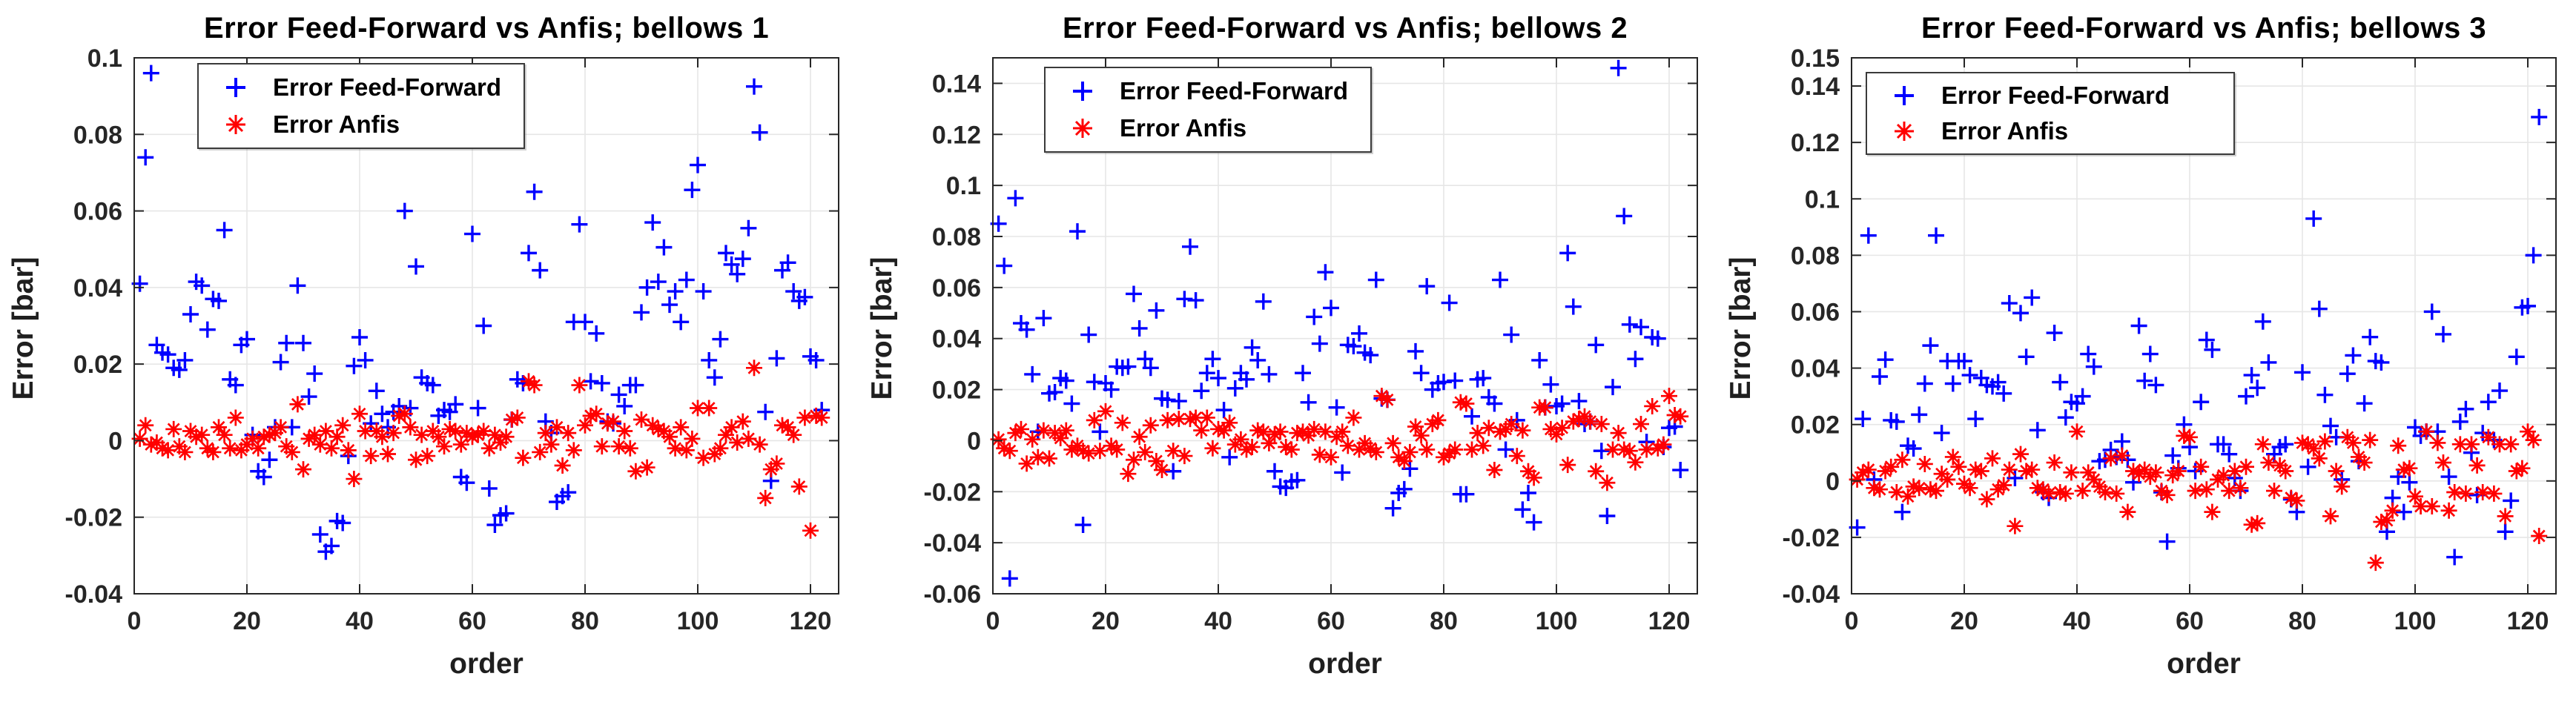 The height and width of the screenshot is (702, 2576). What do you see at coordinates (953, 492) in the screenshot?
I see `y-tick-label: -0.02` at bounding box center [953, 492].